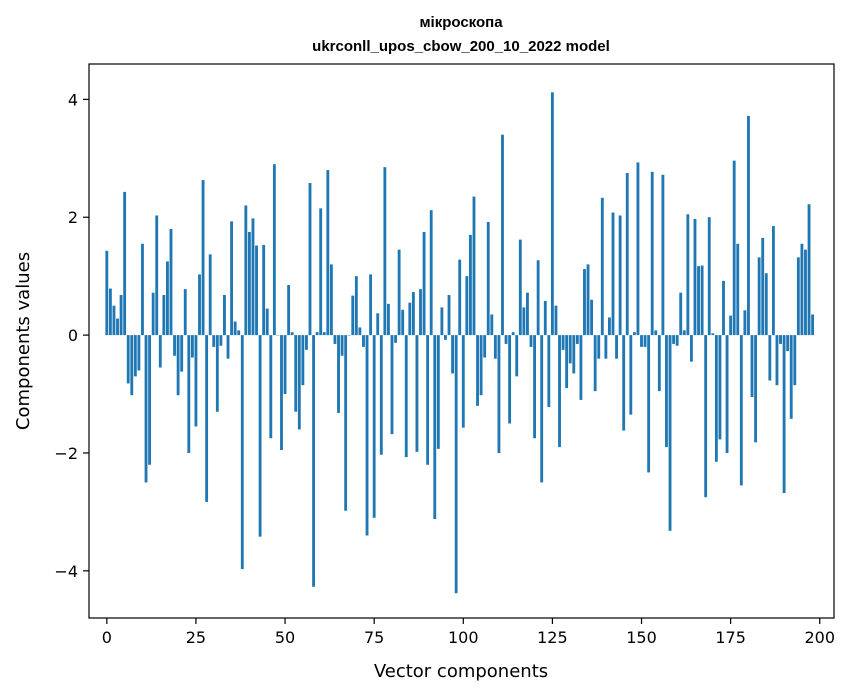  Describe the element at coordinates (66, 571) in the screenshot. I see `y-tick-label: −4` at that location.